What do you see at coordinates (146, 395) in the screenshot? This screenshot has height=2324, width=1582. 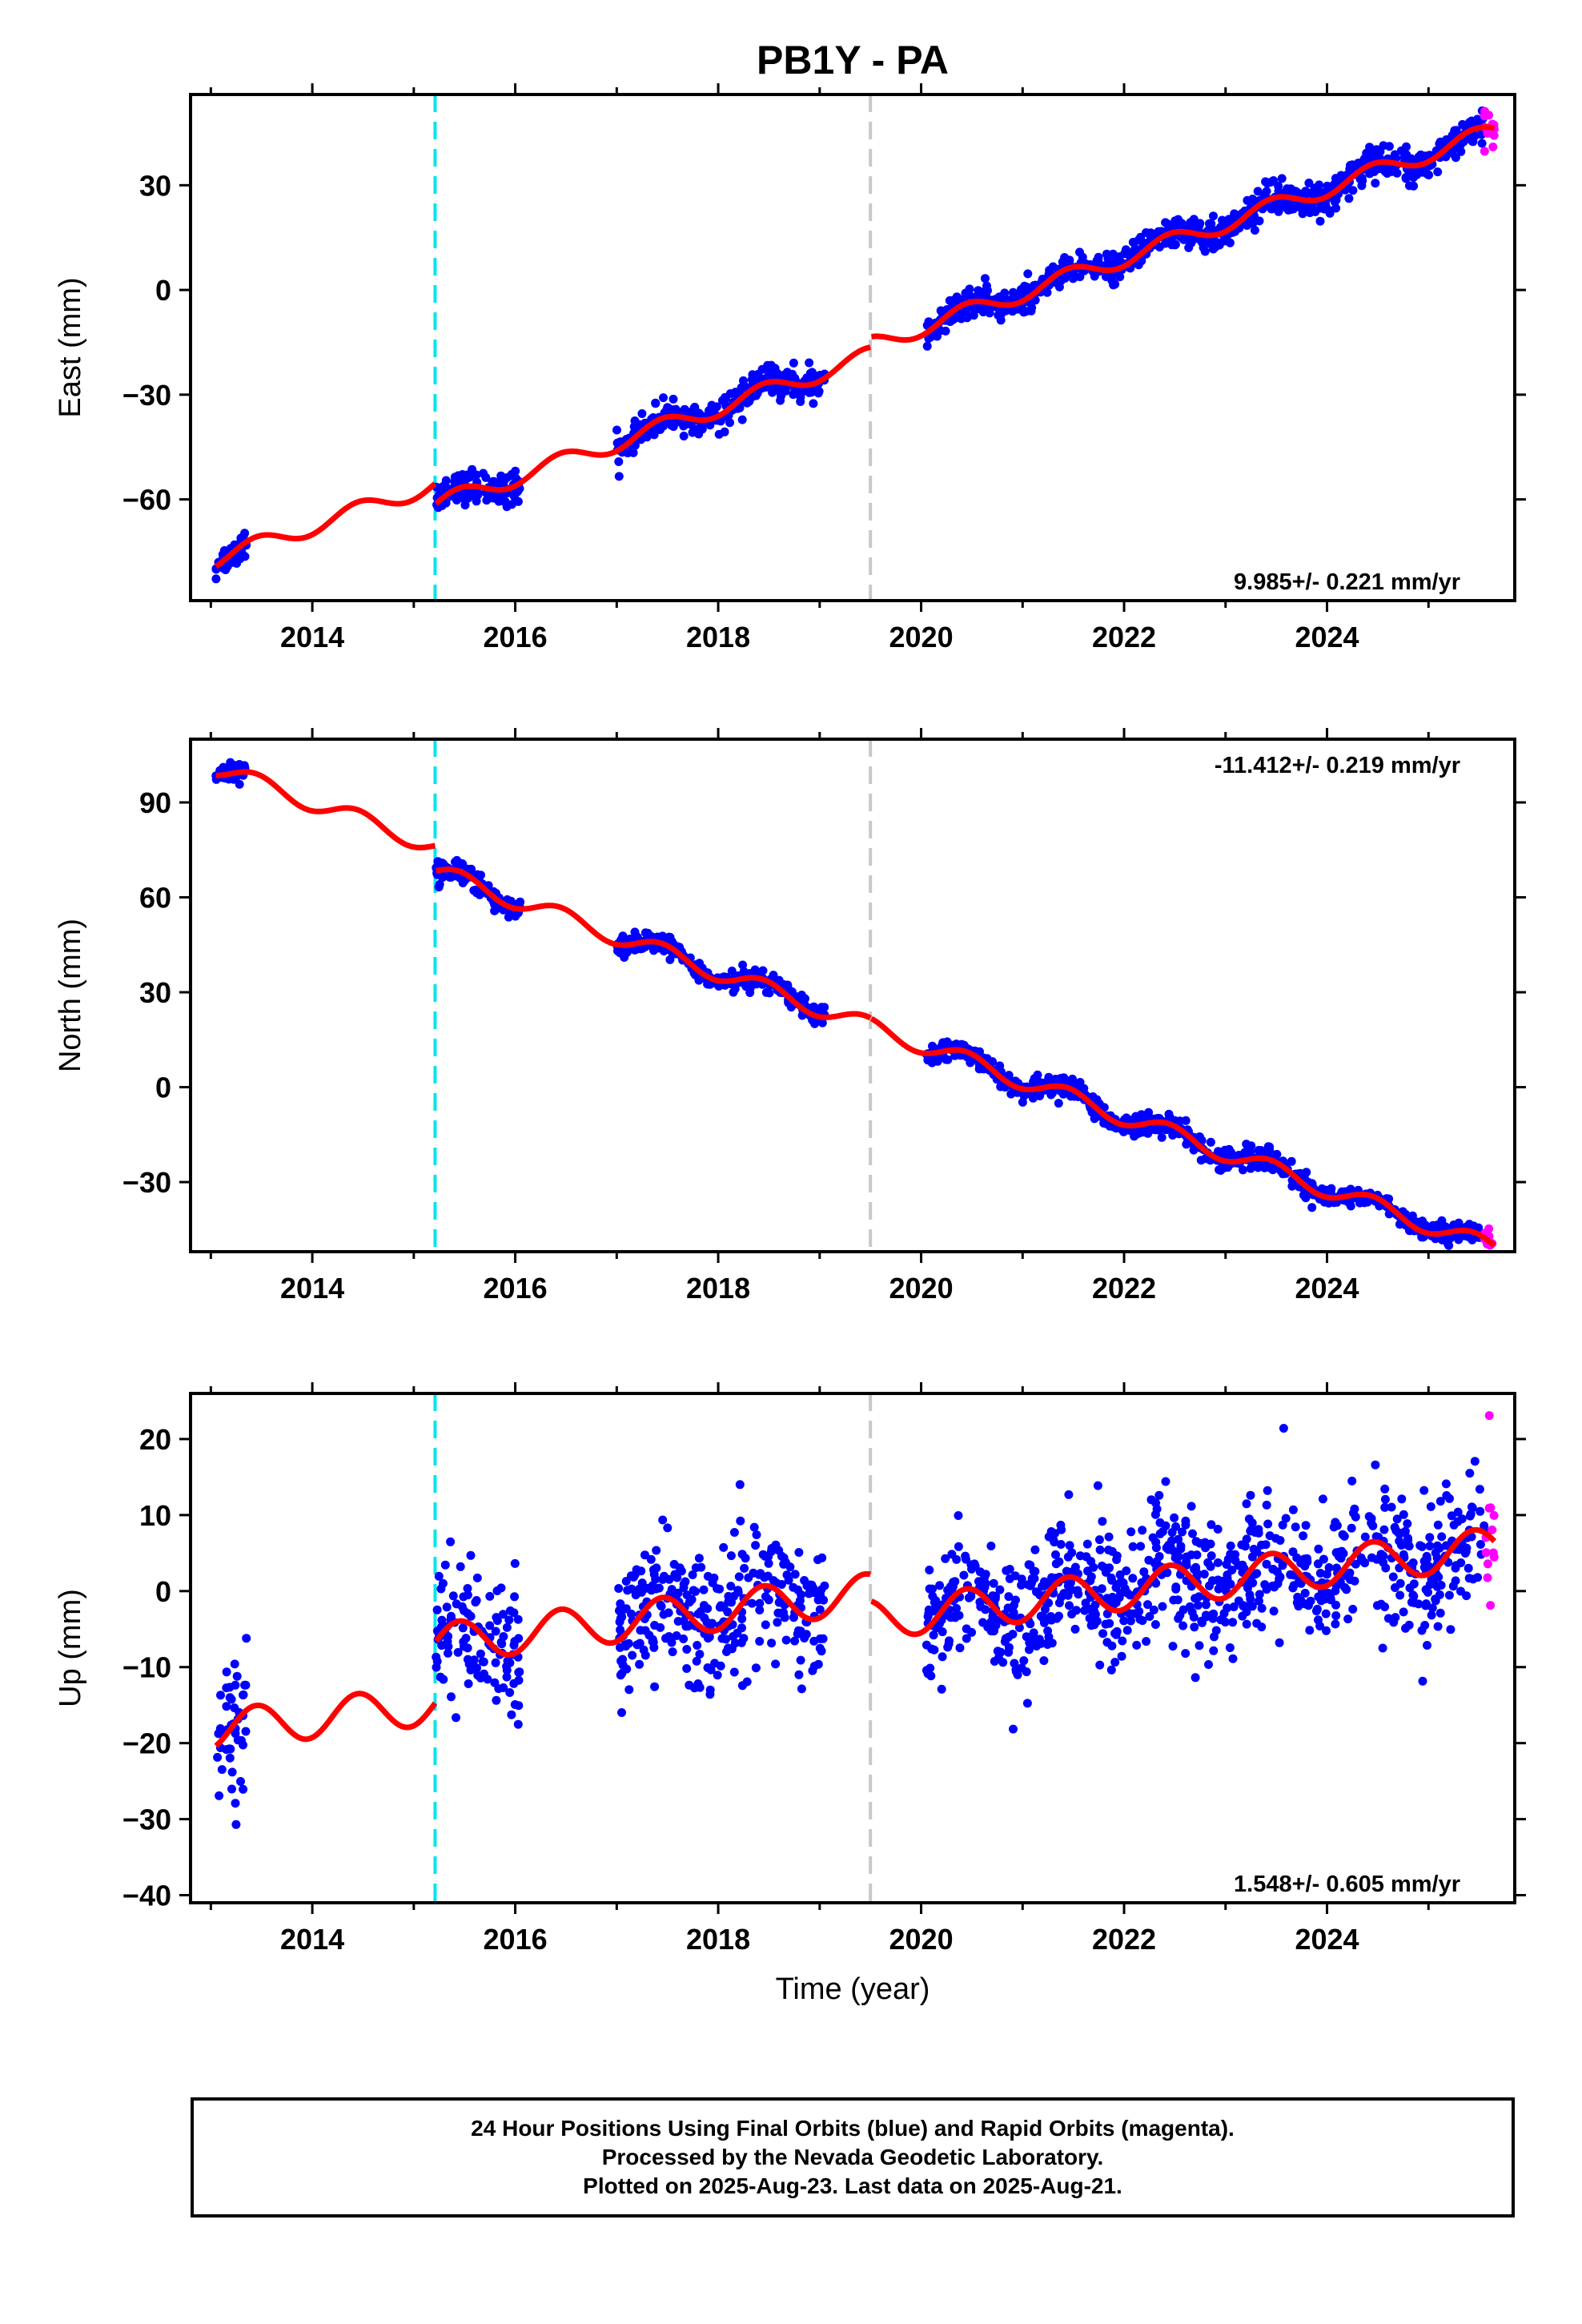 I see `east-y-tick-label: −30` at bounding box center [146, 395].